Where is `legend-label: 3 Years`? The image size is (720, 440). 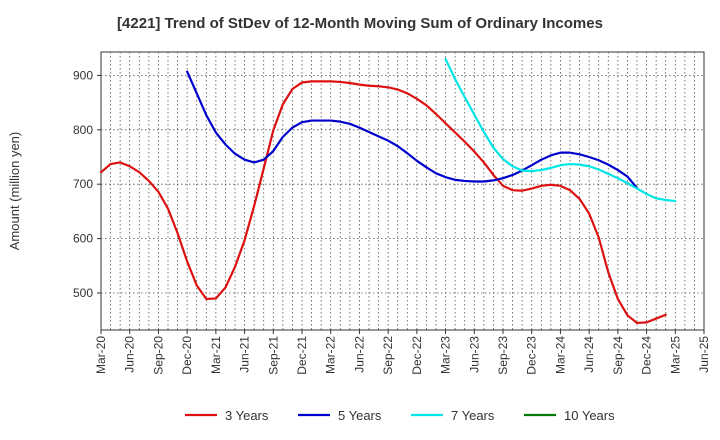
legend-label: 3 Years is located at coordinates (247, 415).